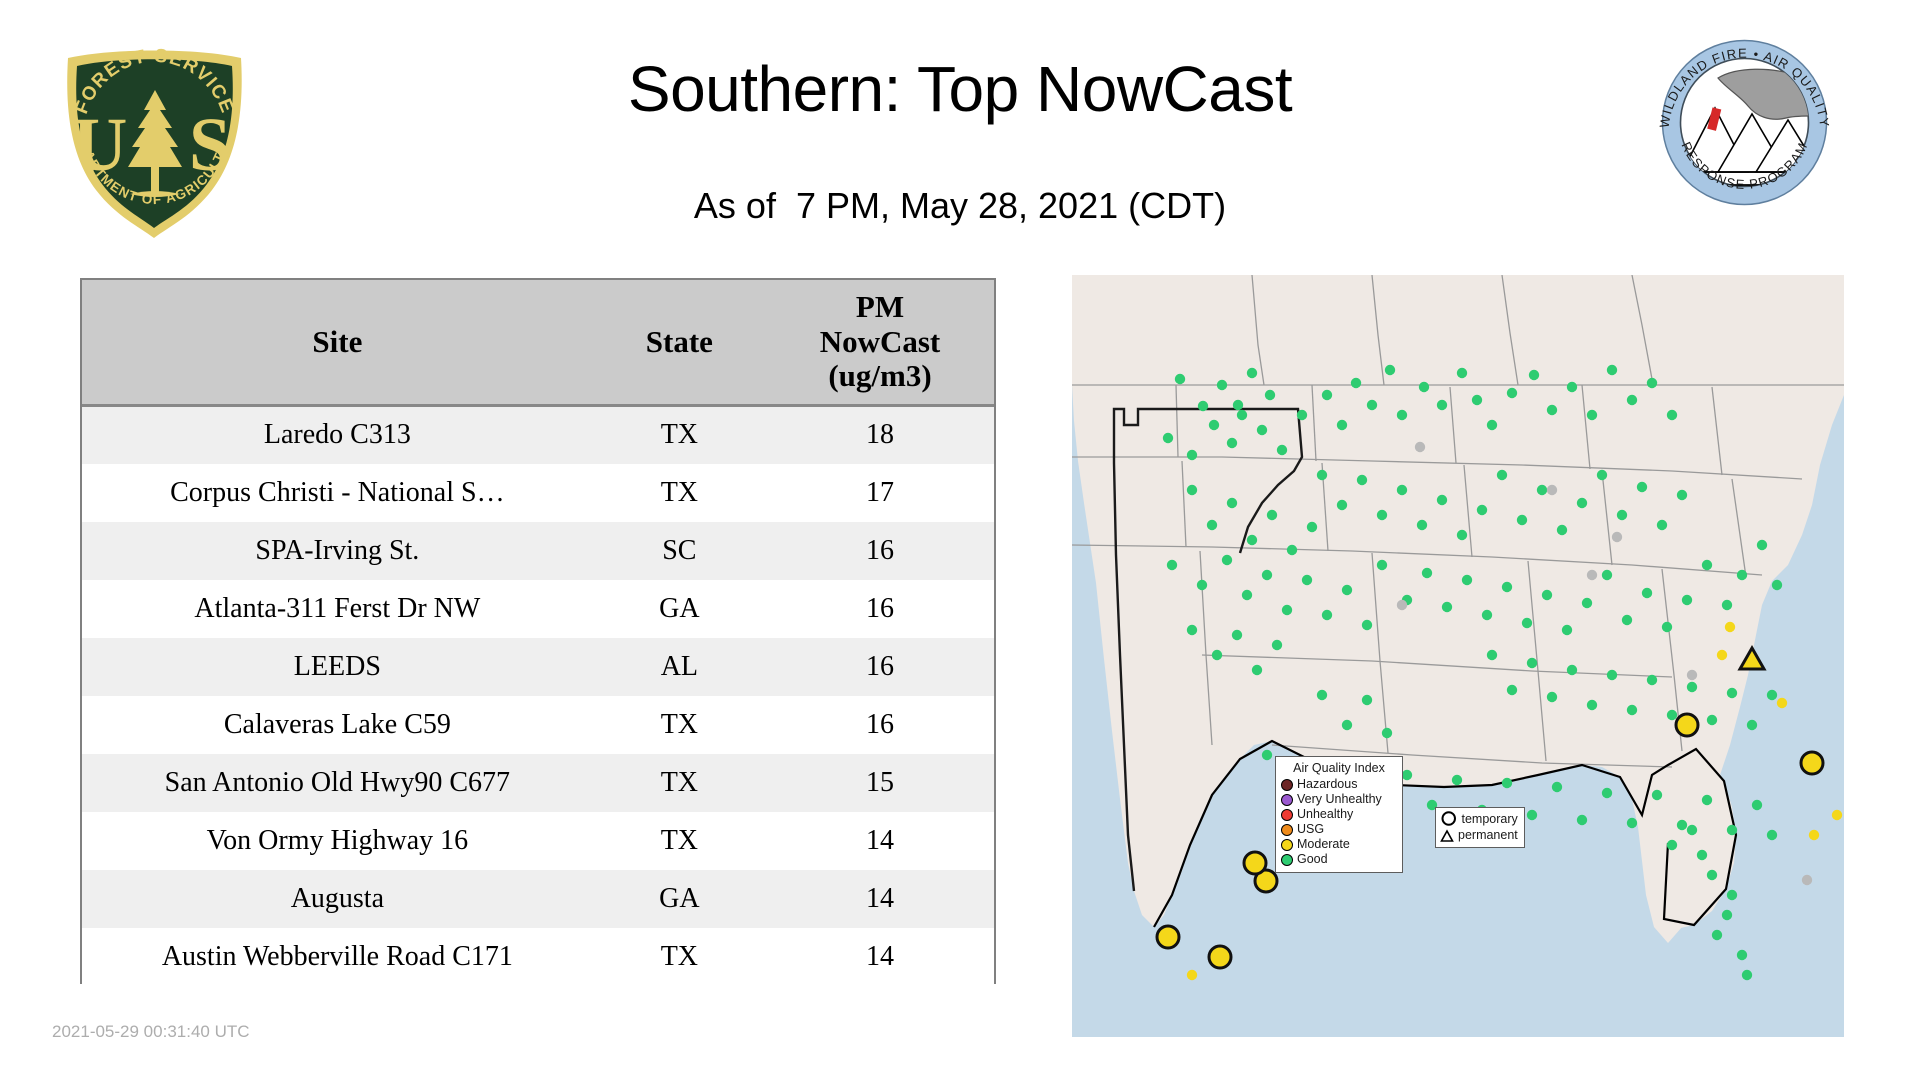  What do you see at coordinates (1752, 657) in the screenshot?
I see `map-marker-moderate-permanent` at bounding box center [1752, 657].